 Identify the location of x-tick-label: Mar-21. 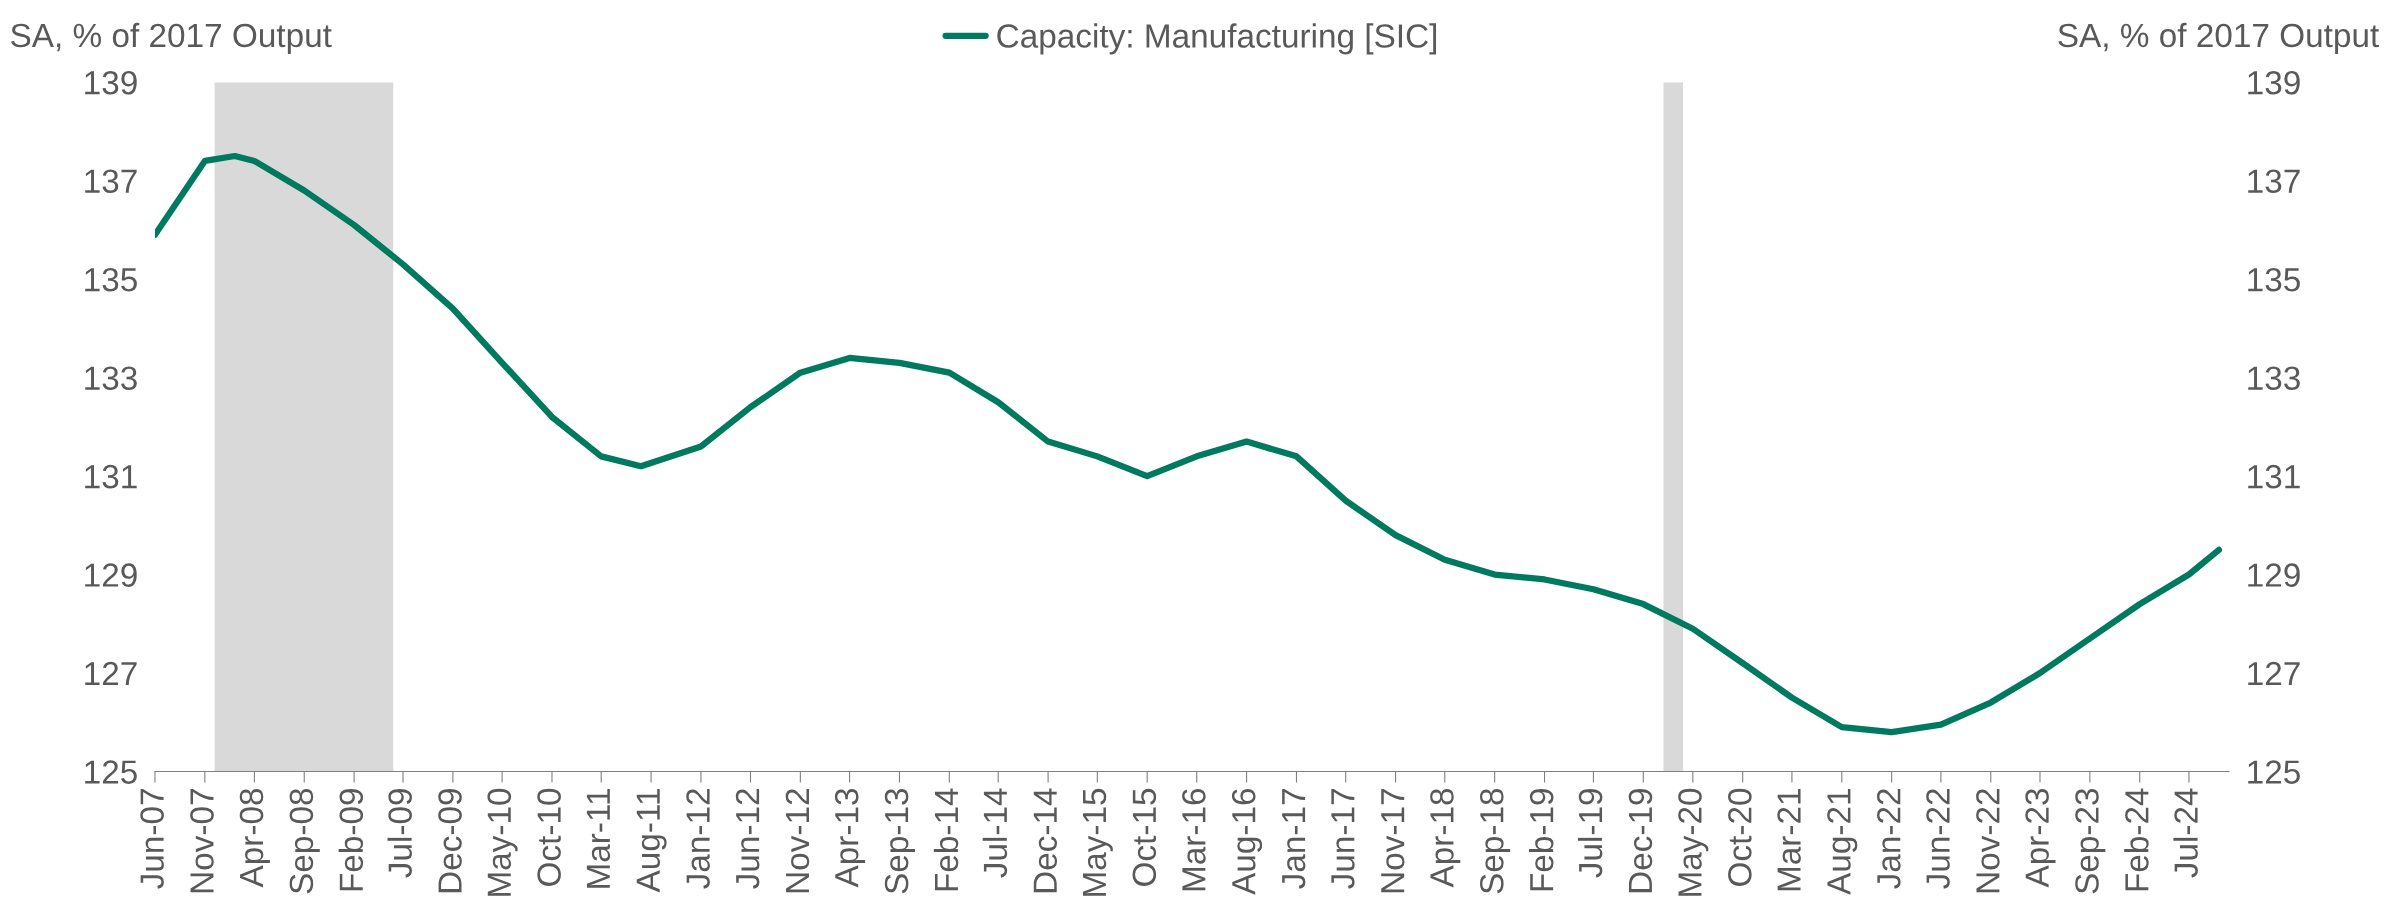
(1789, 840).